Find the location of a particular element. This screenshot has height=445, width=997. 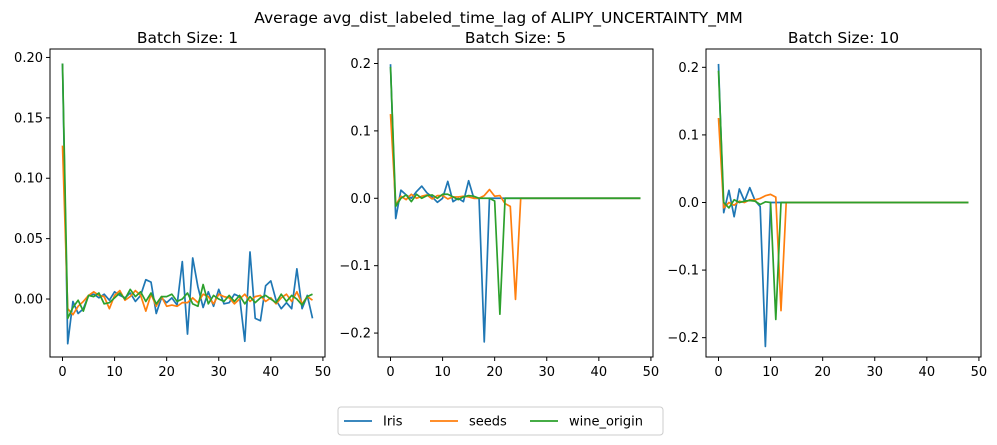

legend-label-seeds: seeds is located at coordinates (488, 422).